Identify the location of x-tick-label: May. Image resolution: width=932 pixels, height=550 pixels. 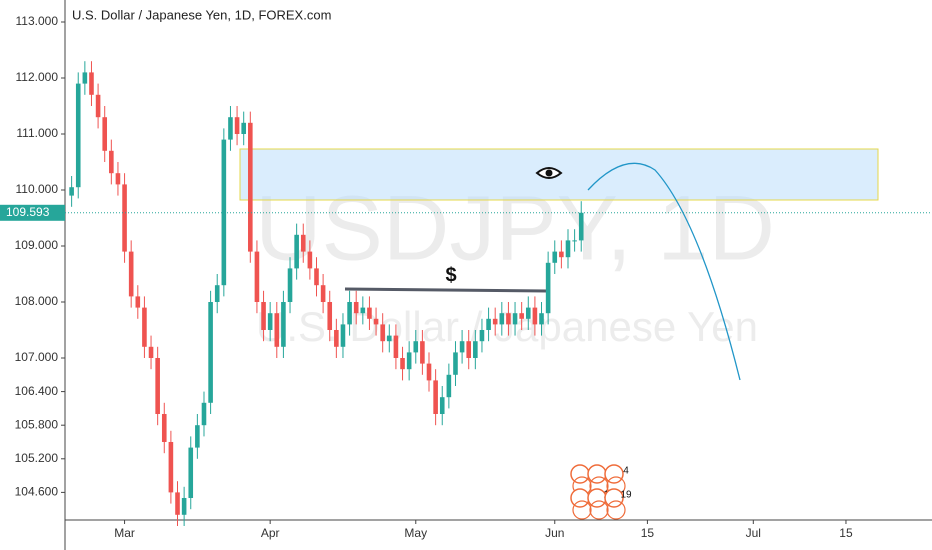
(415, 533).